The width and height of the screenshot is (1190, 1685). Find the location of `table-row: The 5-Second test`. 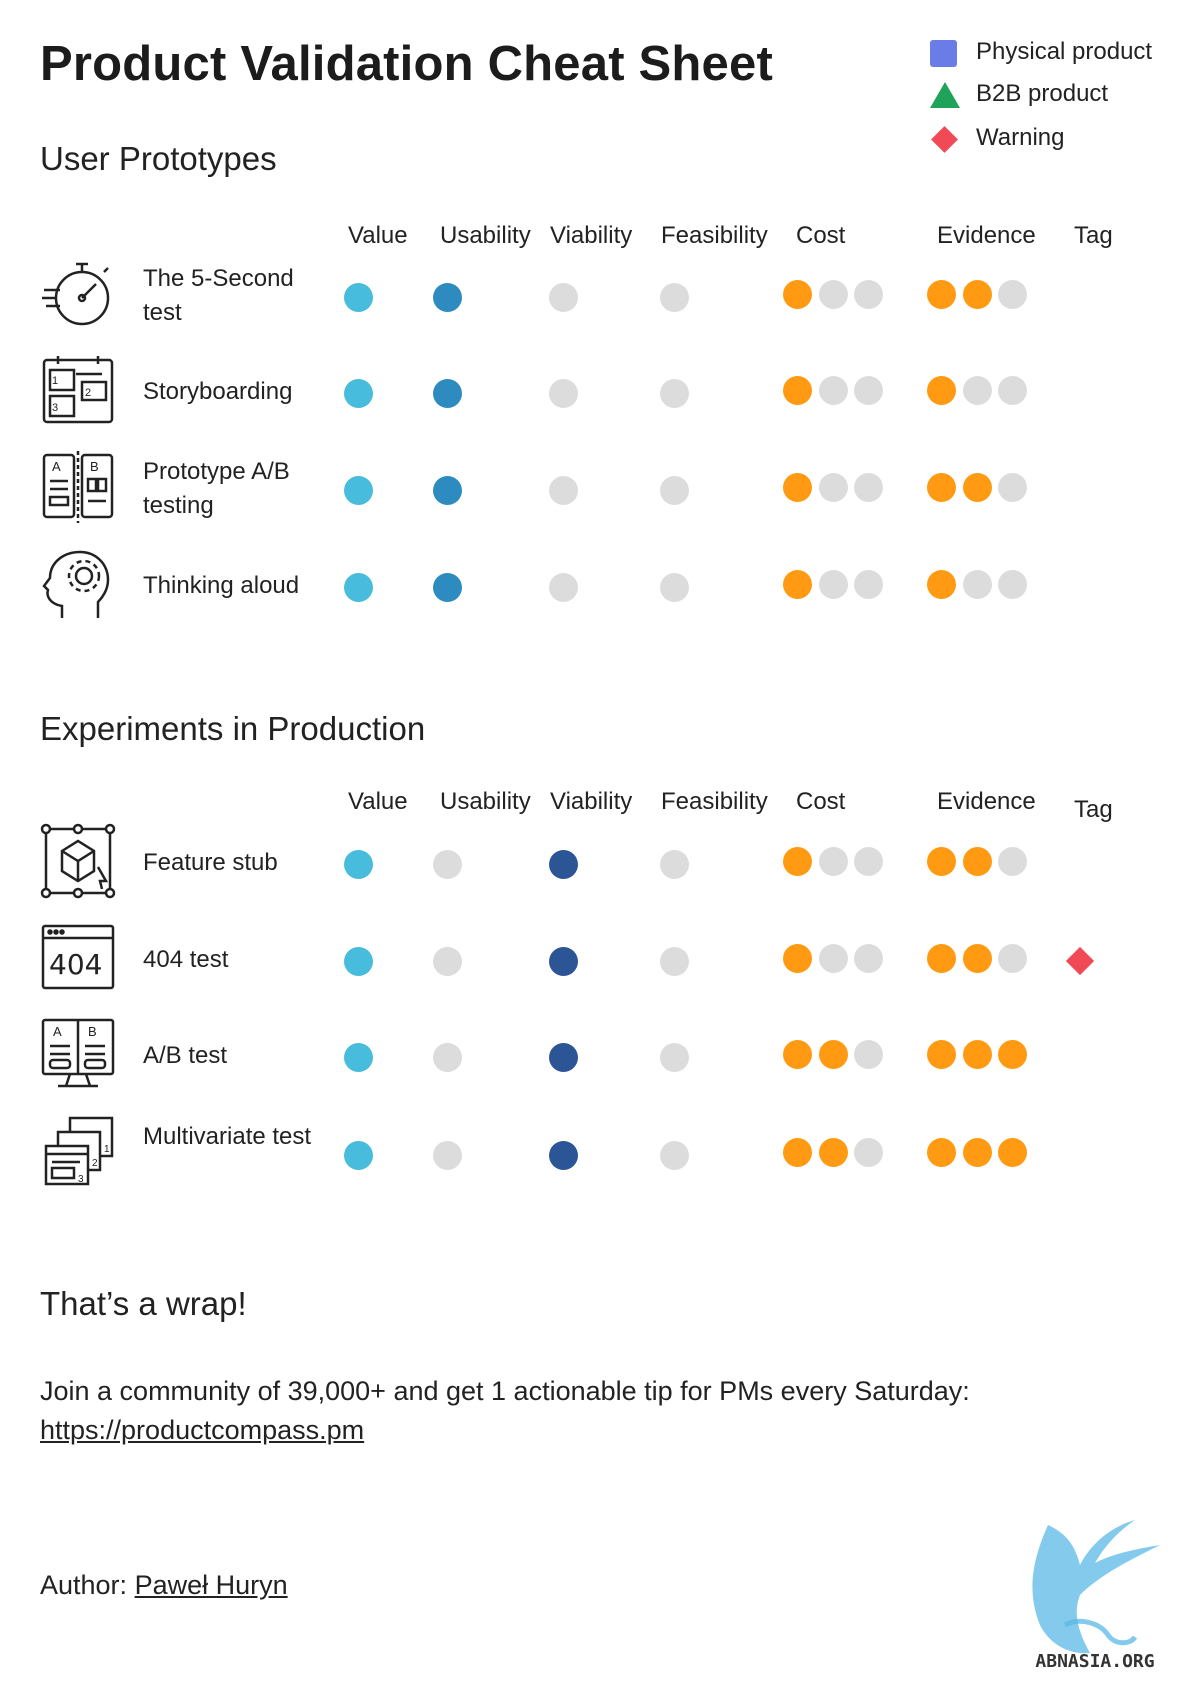

table-row: The 5-Second test is located at coordinates (595, 296).